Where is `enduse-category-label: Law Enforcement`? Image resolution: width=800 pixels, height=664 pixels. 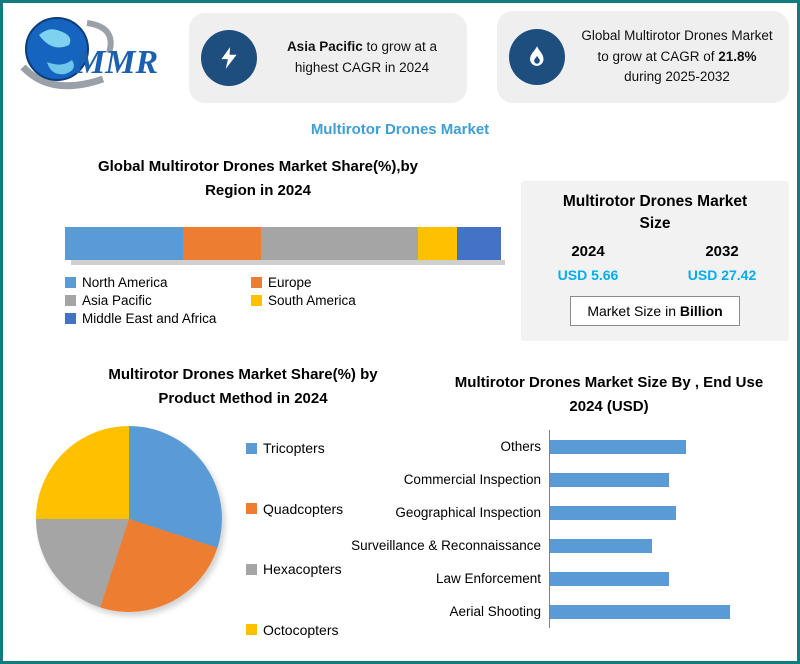
enduse-category-label: Law Enforcement is located at coordinates (488, 578).